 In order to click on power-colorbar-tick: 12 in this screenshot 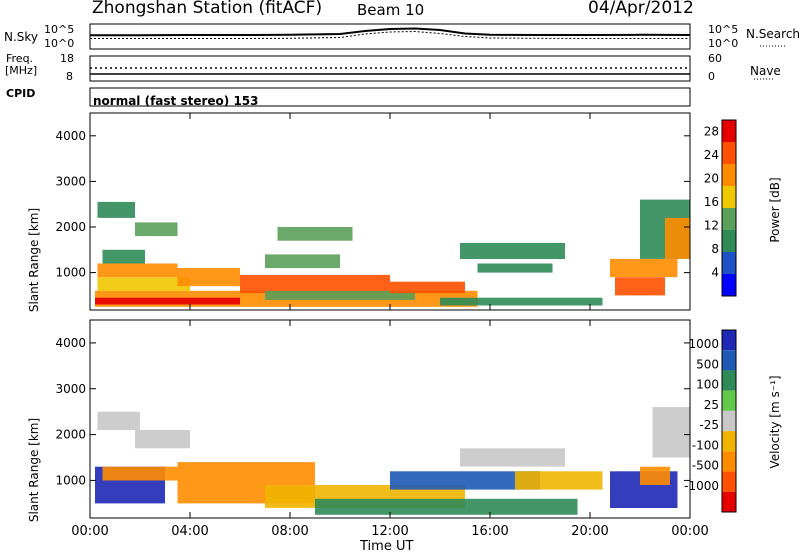, I will do `click(711, 226)`.